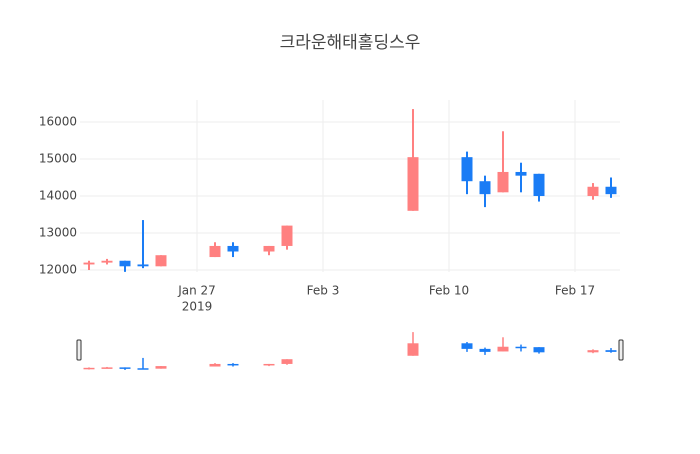  I want to click on y-tick-label: 13000, so click(58, 233).